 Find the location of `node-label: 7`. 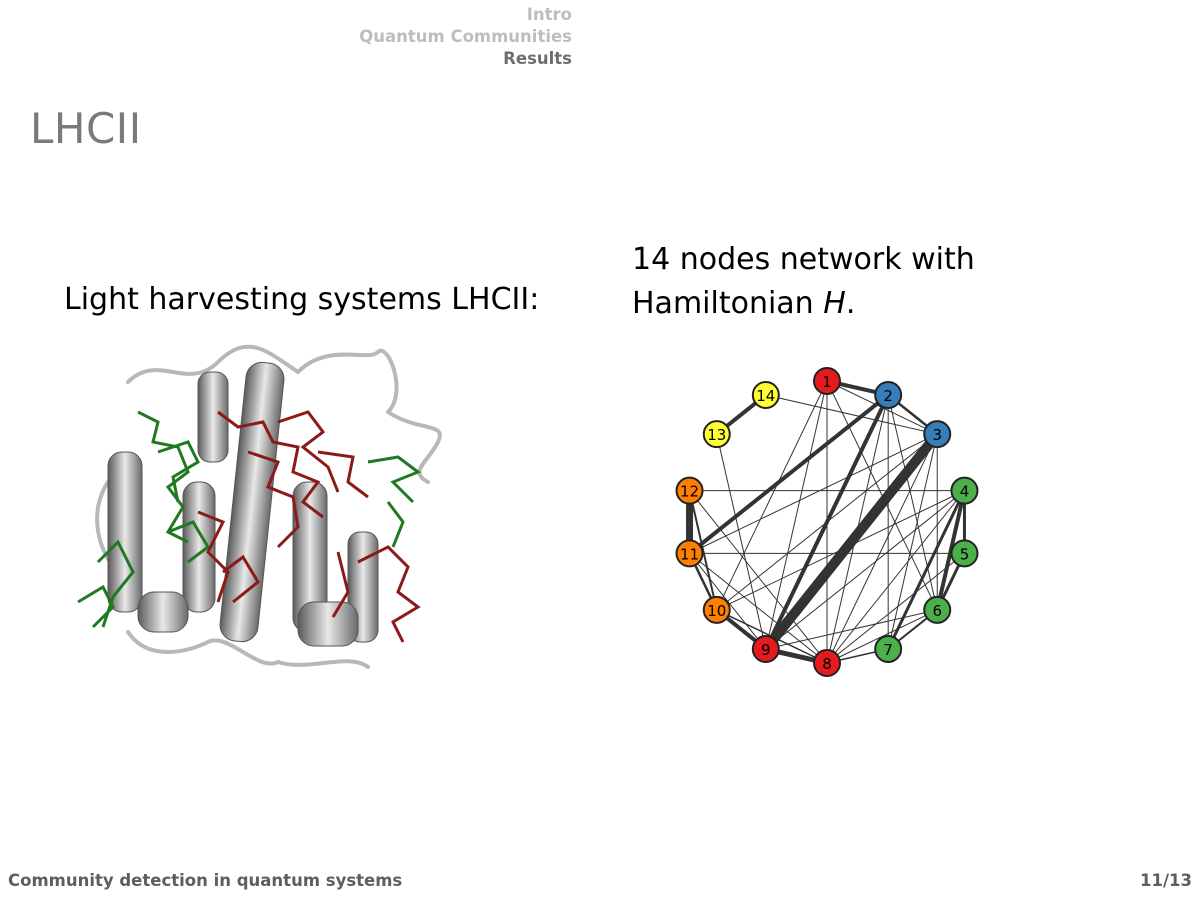

node-label: 7 is located at coordinates (888, 650).